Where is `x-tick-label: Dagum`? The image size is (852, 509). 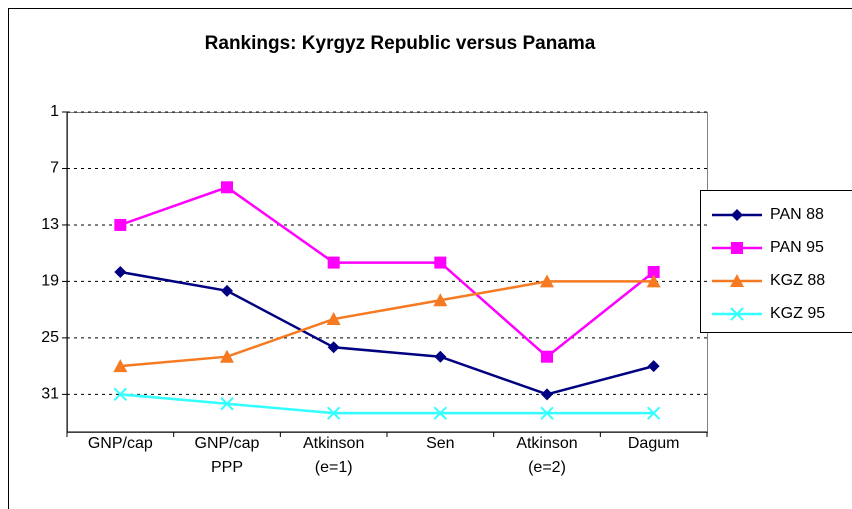
x-tick-label: Dagum is located at coordinates (654, 443).